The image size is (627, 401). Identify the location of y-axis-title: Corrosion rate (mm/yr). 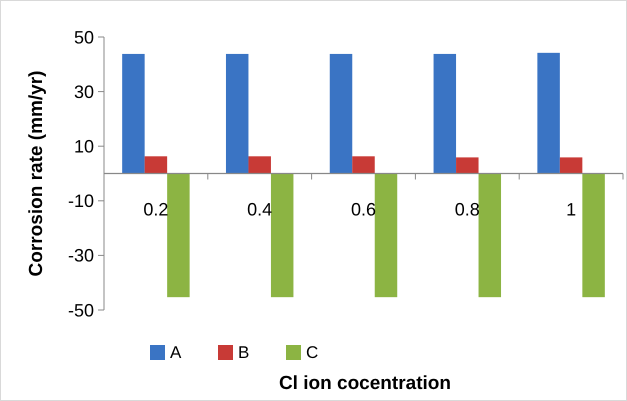
(36, 173).